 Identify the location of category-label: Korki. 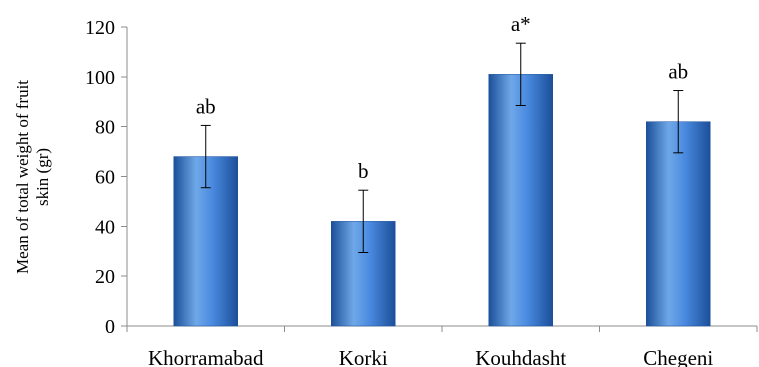
(363, 356).